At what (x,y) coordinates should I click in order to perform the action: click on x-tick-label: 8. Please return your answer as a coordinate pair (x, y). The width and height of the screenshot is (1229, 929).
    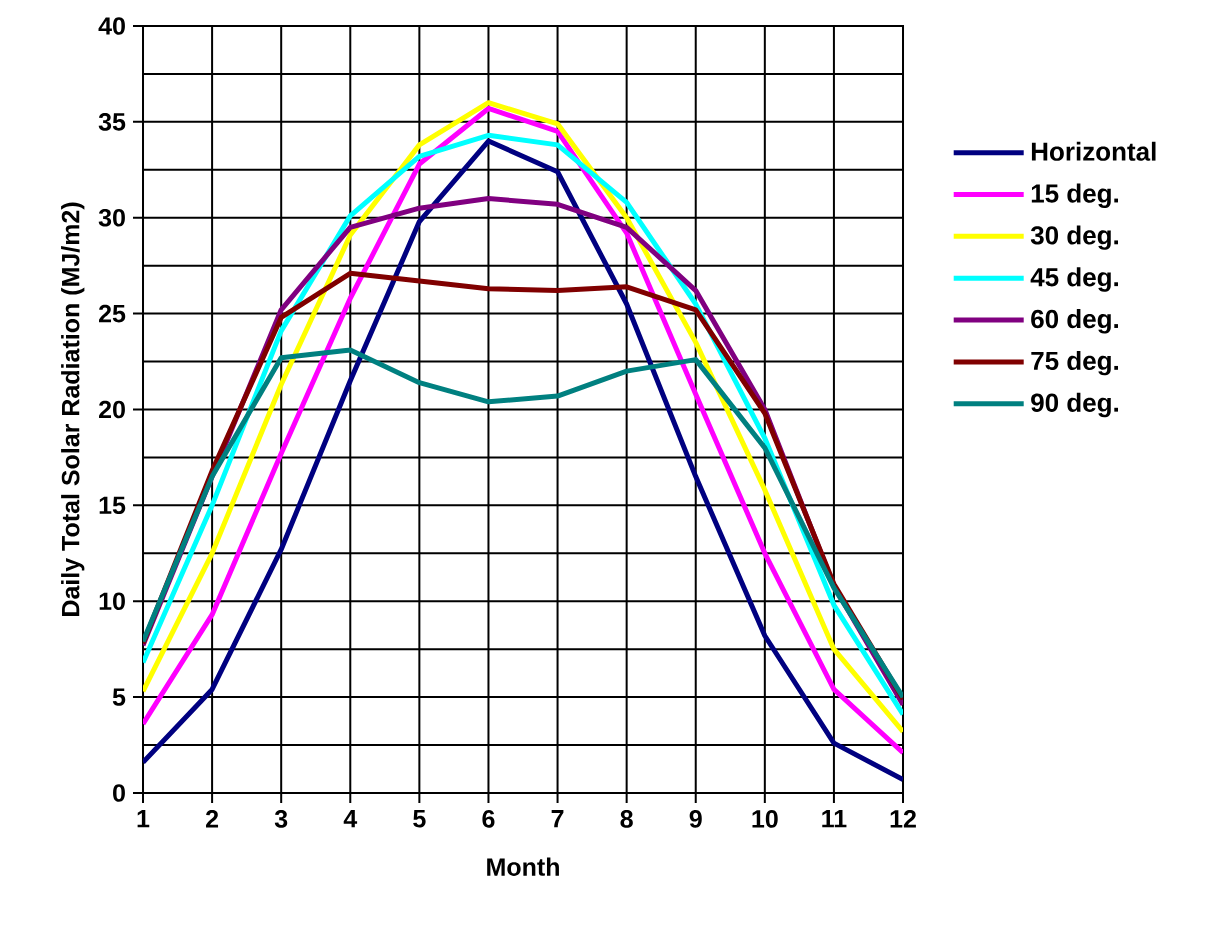
    Looking at the image, I should click on (626, 819).